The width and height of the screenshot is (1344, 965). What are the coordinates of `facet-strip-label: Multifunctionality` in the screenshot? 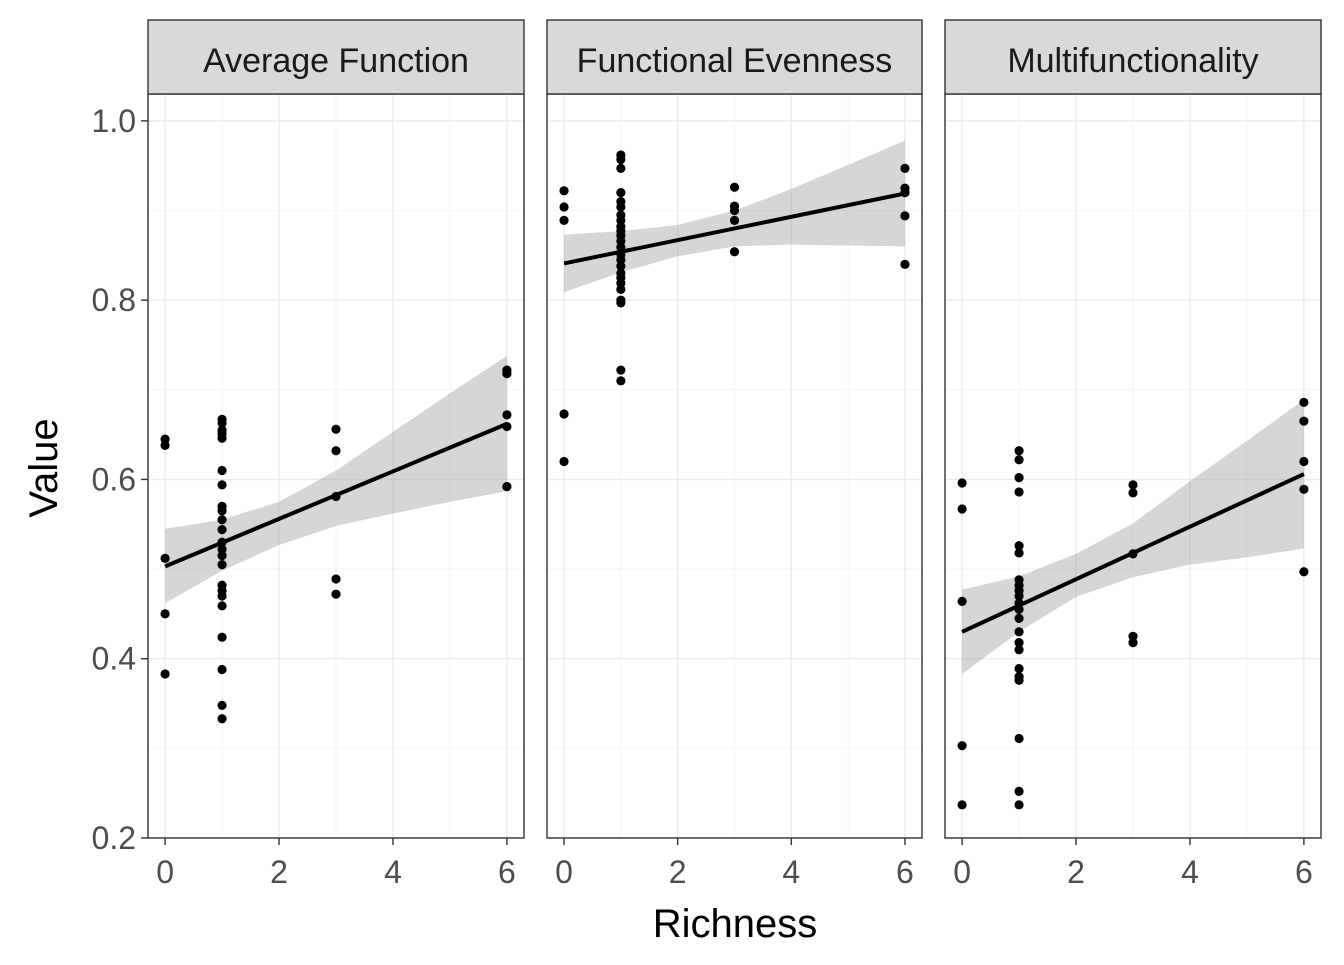 It's located at (1132, 61).